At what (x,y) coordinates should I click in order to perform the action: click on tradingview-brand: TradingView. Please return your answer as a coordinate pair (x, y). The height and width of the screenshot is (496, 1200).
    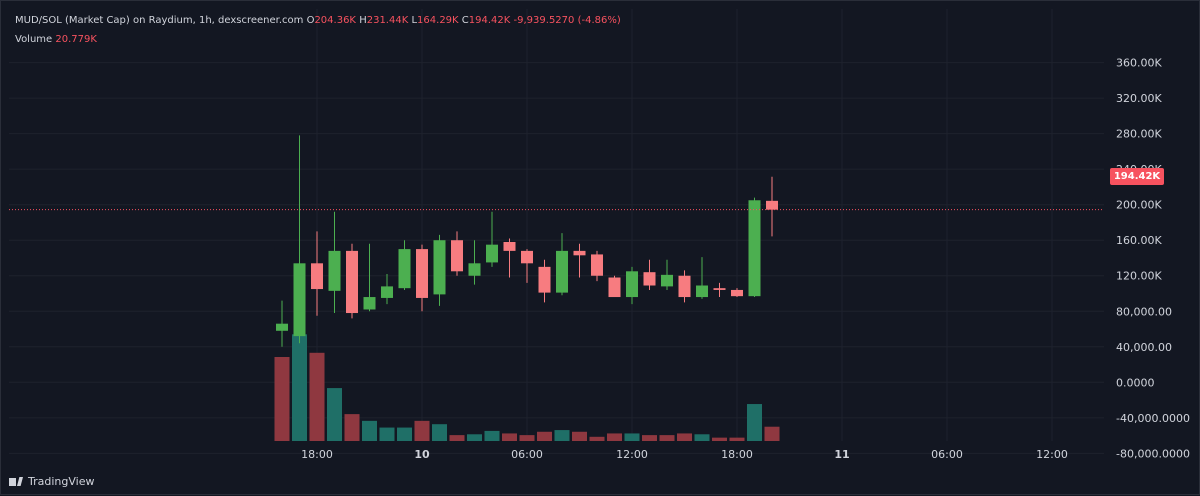
    Looking at the image, I should click on (61, 481).